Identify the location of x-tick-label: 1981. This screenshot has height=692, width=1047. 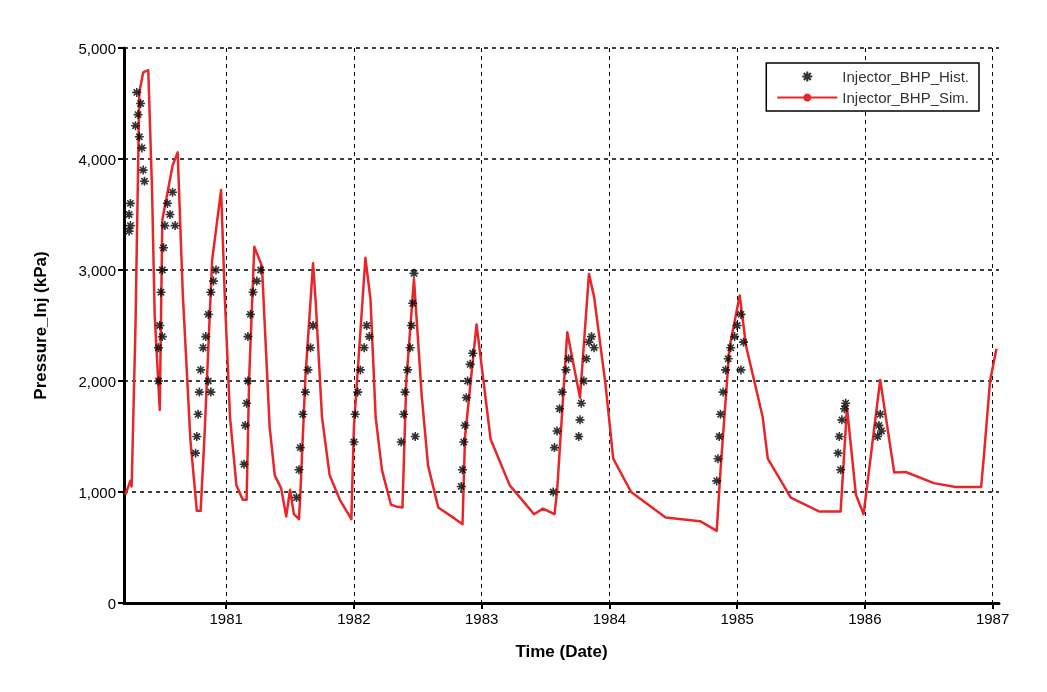
(226, 618).